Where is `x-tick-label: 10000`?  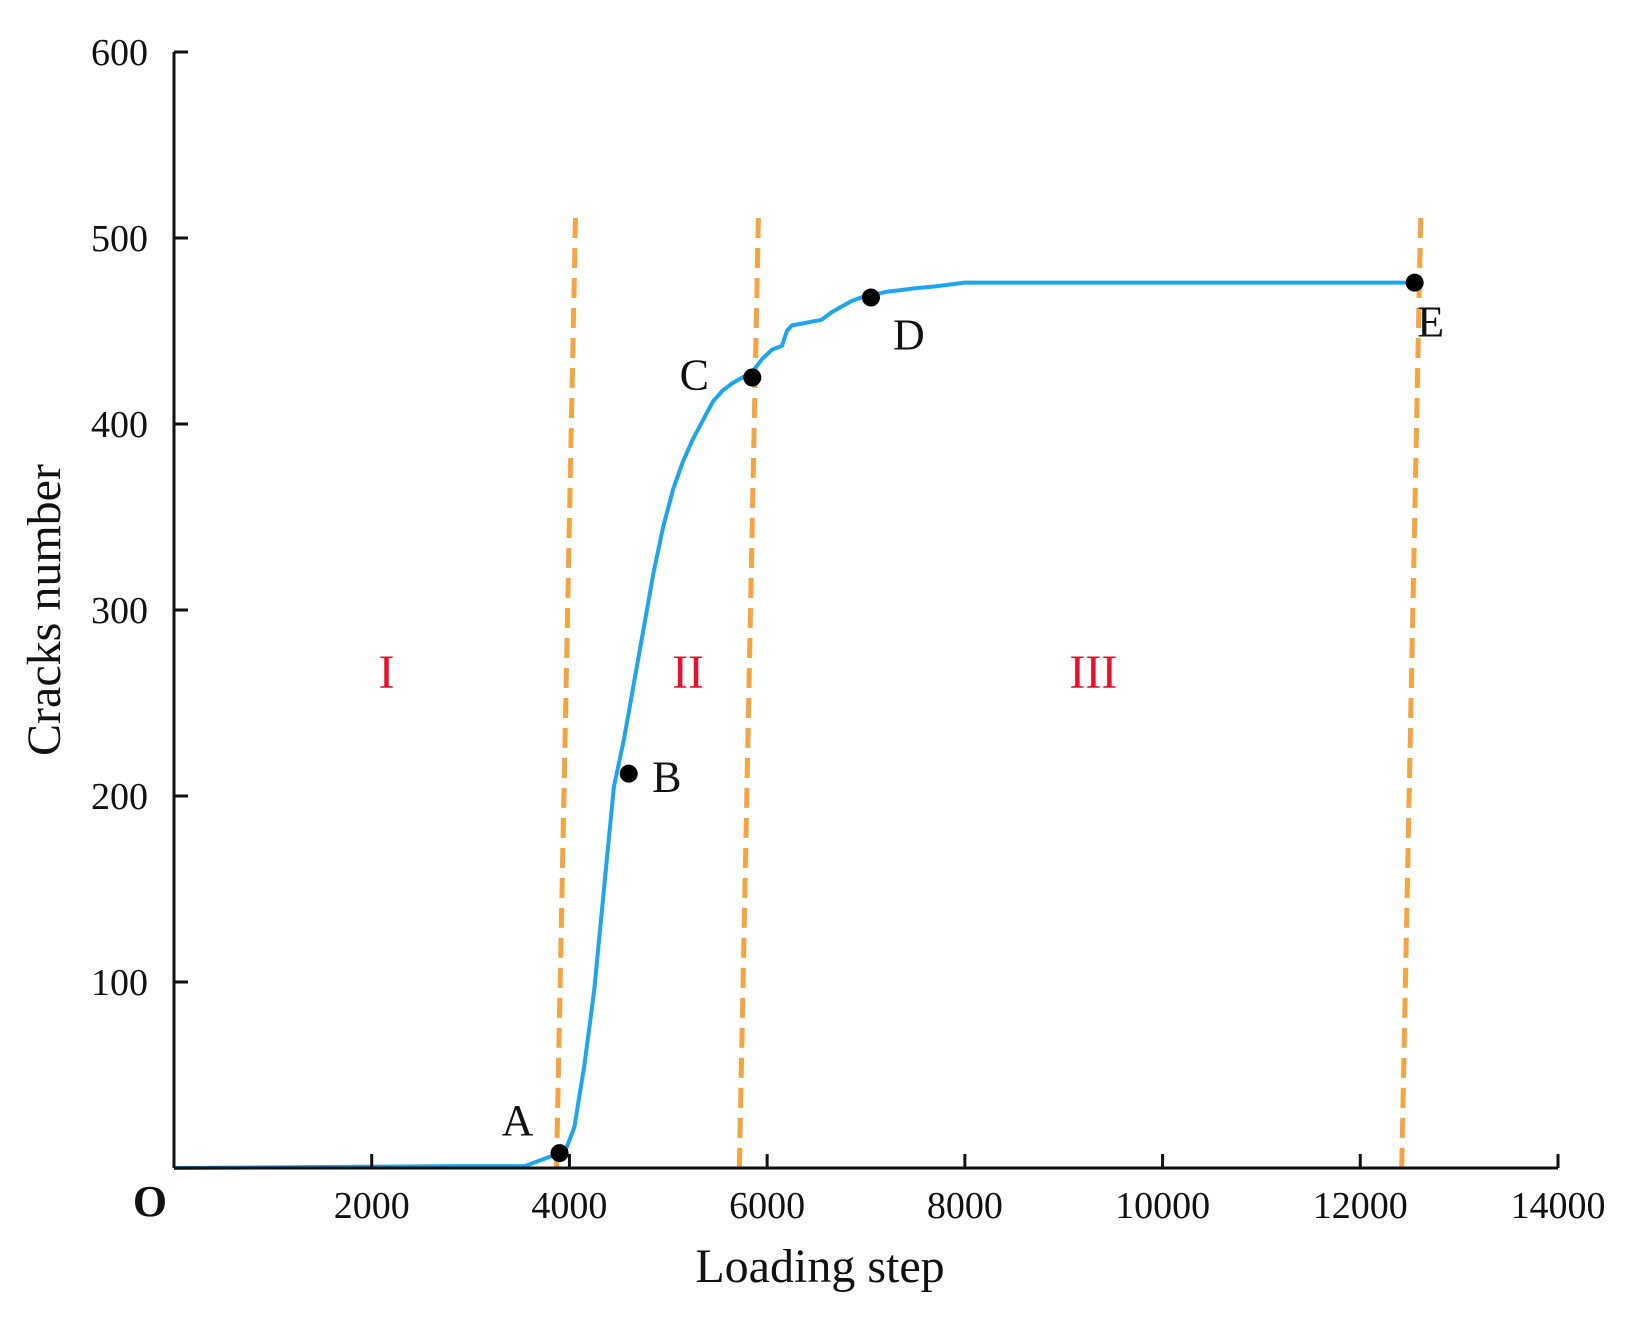 x-tick-label: 10000 is located at coordinates (1162, 1206).